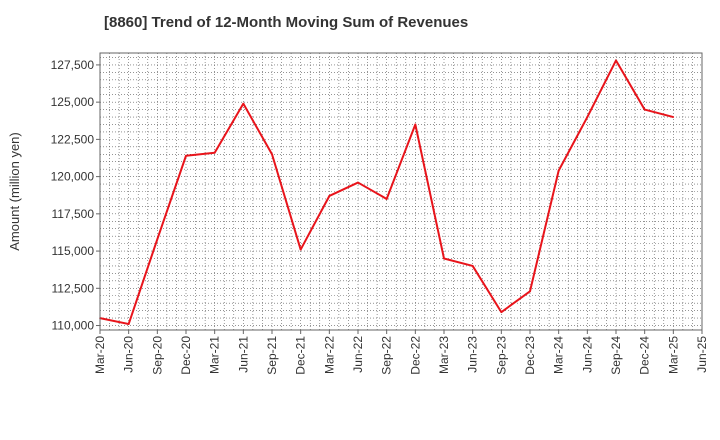 This screenshot has width=720, height=440. What do you see at coordinates (587, 354) in the screenshot?
I see `x-tick-label: Jun-24` at bounding box center [587, 354].